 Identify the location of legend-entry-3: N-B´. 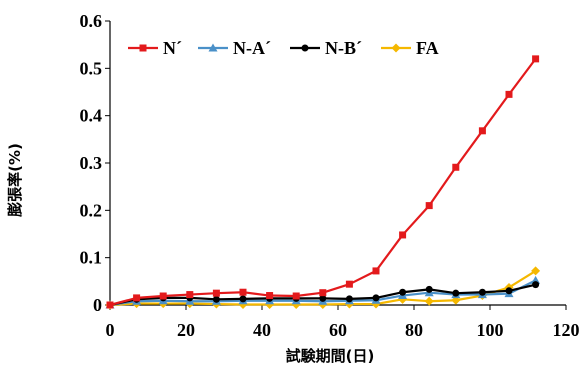
(326, 48).